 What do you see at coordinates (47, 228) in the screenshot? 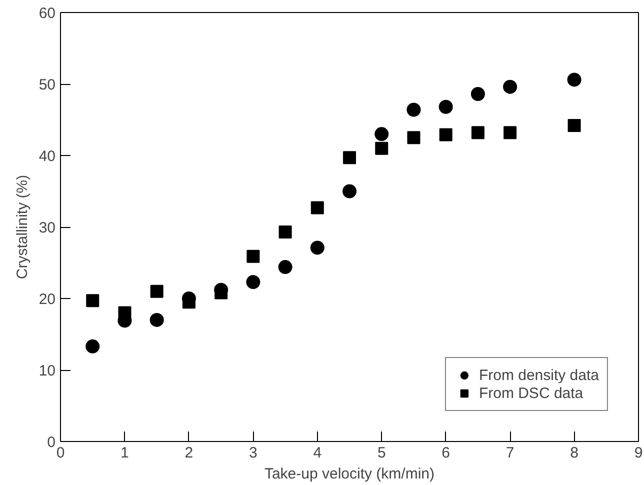
I see `y-tick-label: 30` at bounding box center [47, 228].